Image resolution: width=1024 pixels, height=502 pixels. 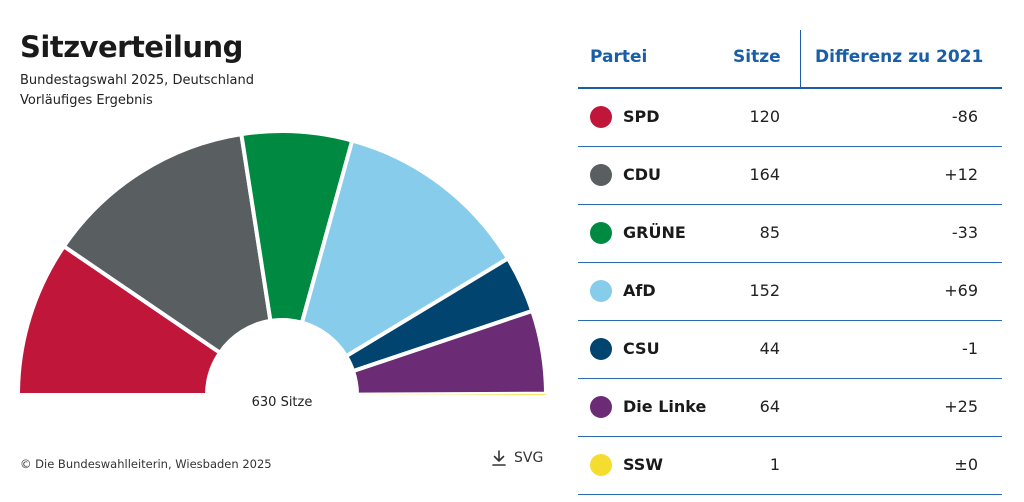 I want to click on header-divider, so click(x=800, y=58).